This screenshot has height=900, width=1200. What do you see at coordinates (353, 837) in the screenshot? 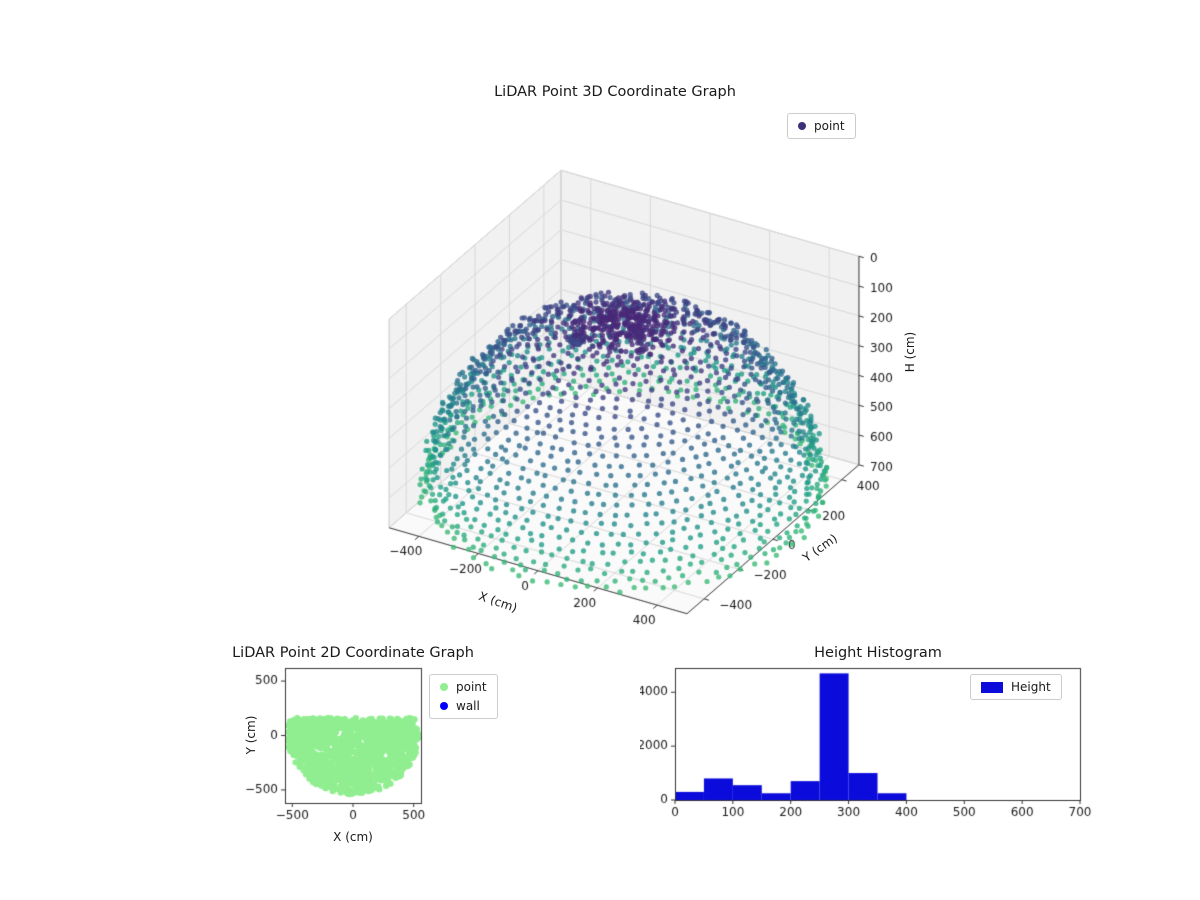
I see `plot2d-xaxis-label: X (cm)` at bounding box center [353, 837].